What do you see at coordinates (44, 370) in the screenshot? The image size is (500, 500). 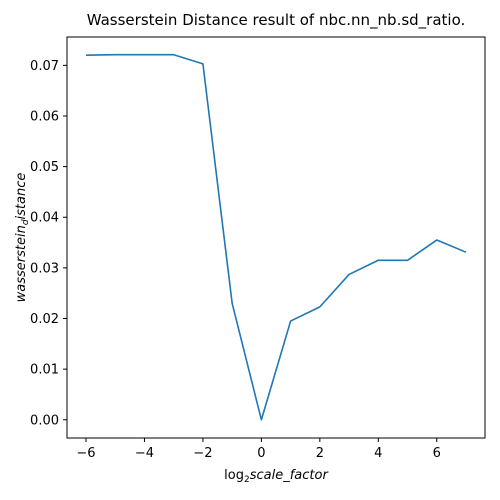 I see `y-tick-label: 0.01` at bounding box center [44, 370].